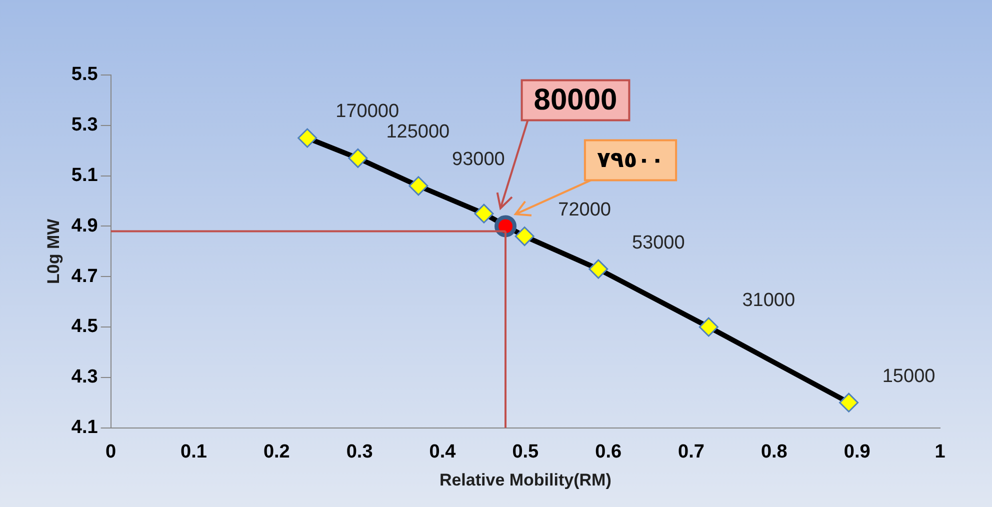 The image size is (992, 507). Describe the element at coordinates (84, 427) in the screenshot. I see `y-tick-label: 4.1` at that location.